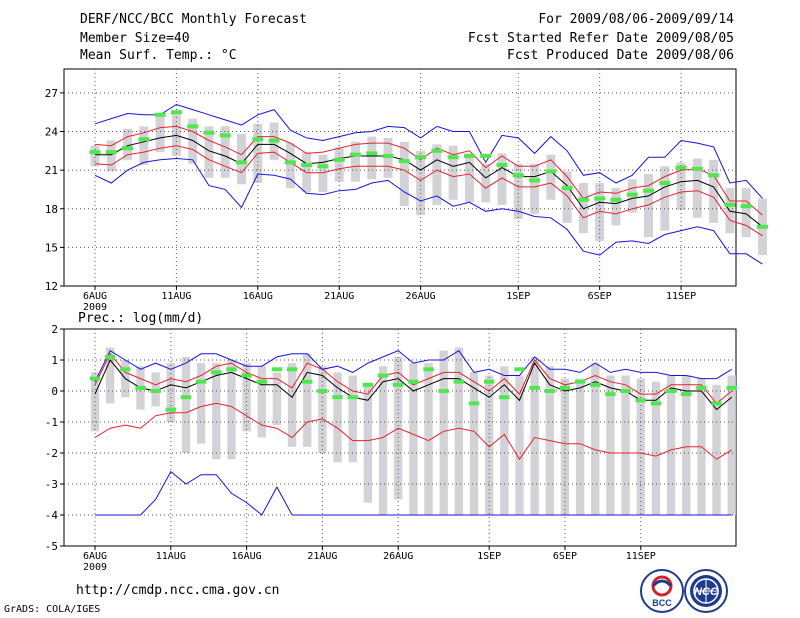  I want to click on series-line-mean-1-std, so click(428, 170).